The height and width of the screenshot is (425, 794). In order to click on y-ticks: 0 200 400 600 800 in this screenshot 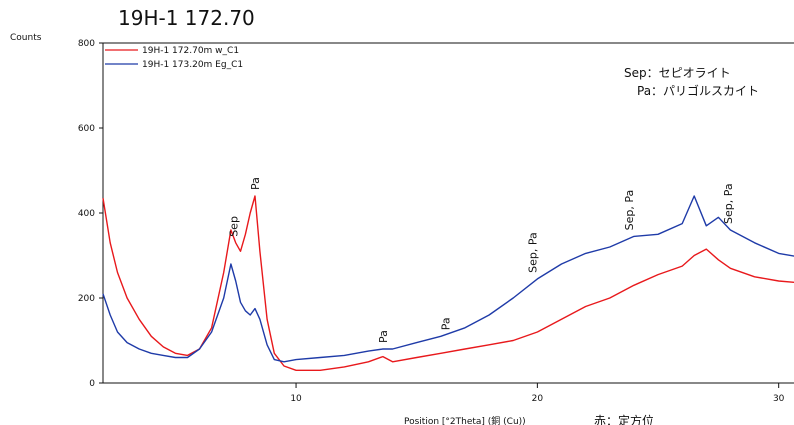, I will do `click(90, 214)`.